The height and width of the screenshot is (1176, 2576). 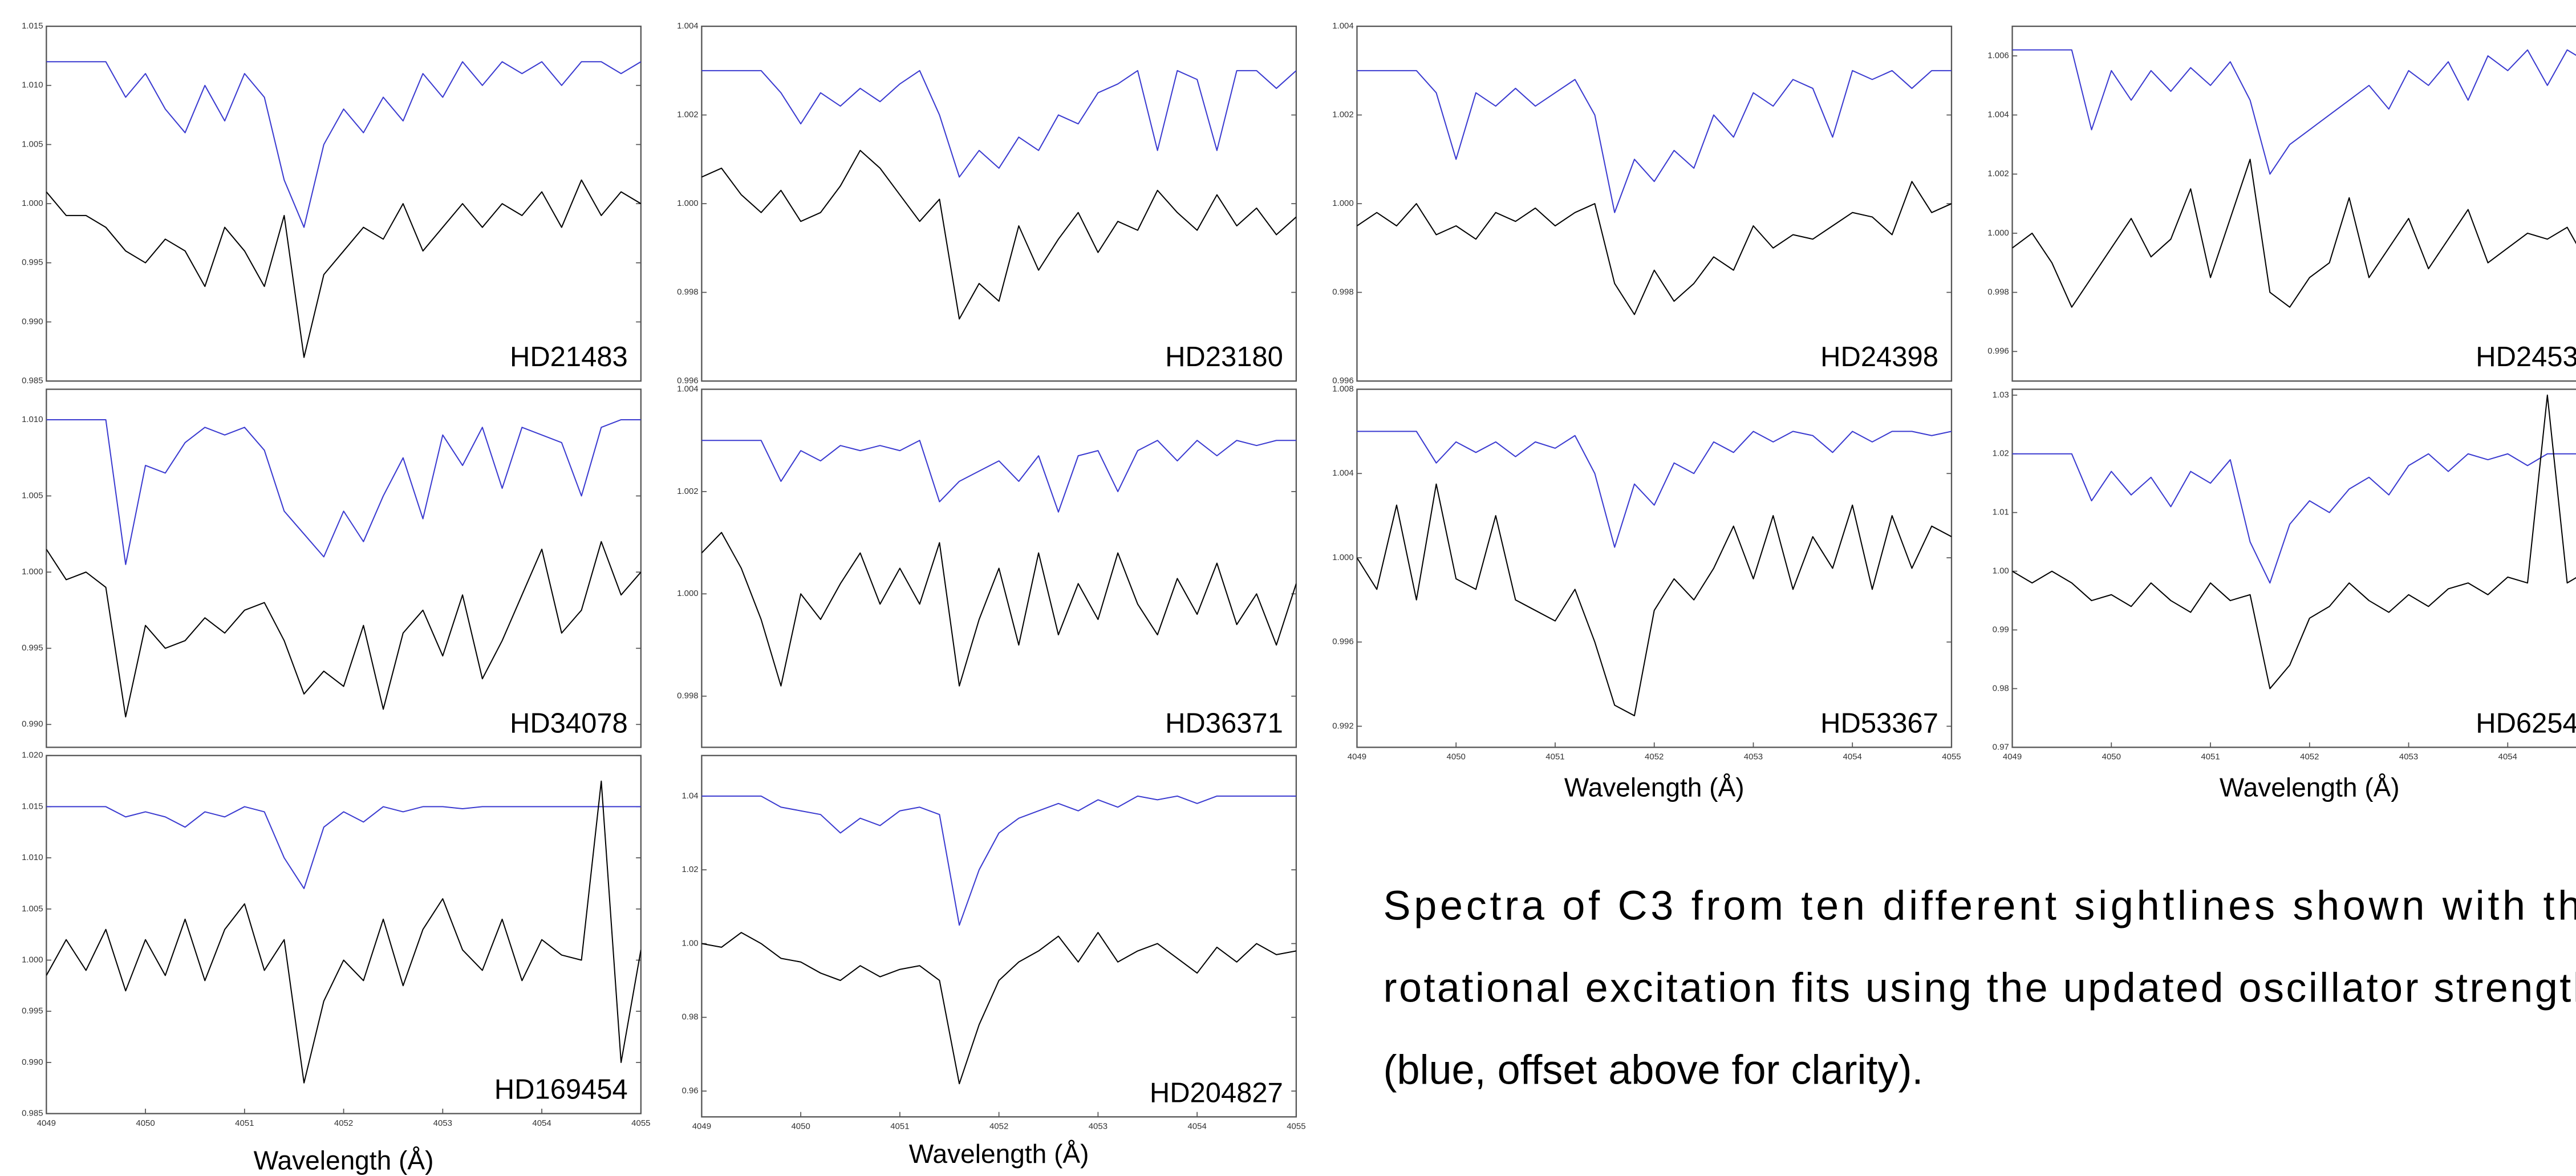 I want to click on y-tick-label: 1.00, so click(x=2001, y=571).